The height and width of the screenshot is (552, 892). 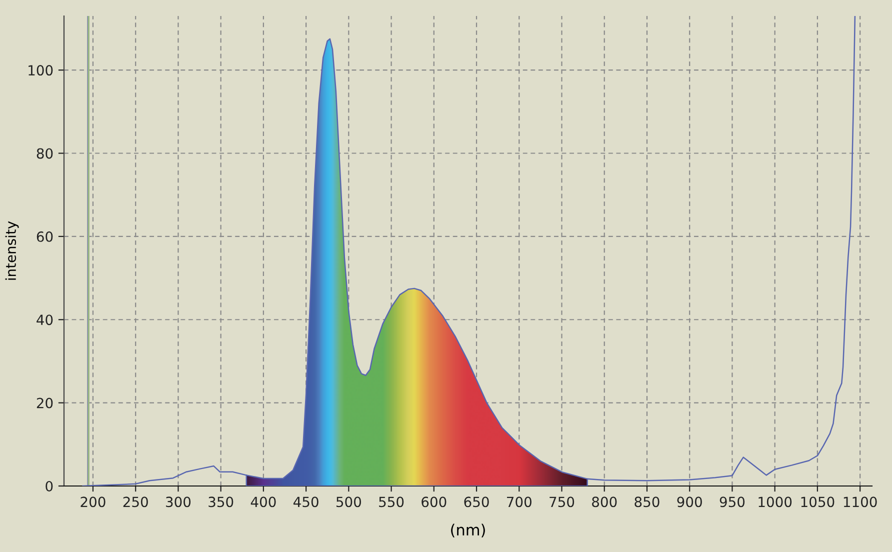 I want to click on x-tick-label: 650, so click(x=476, y=502).